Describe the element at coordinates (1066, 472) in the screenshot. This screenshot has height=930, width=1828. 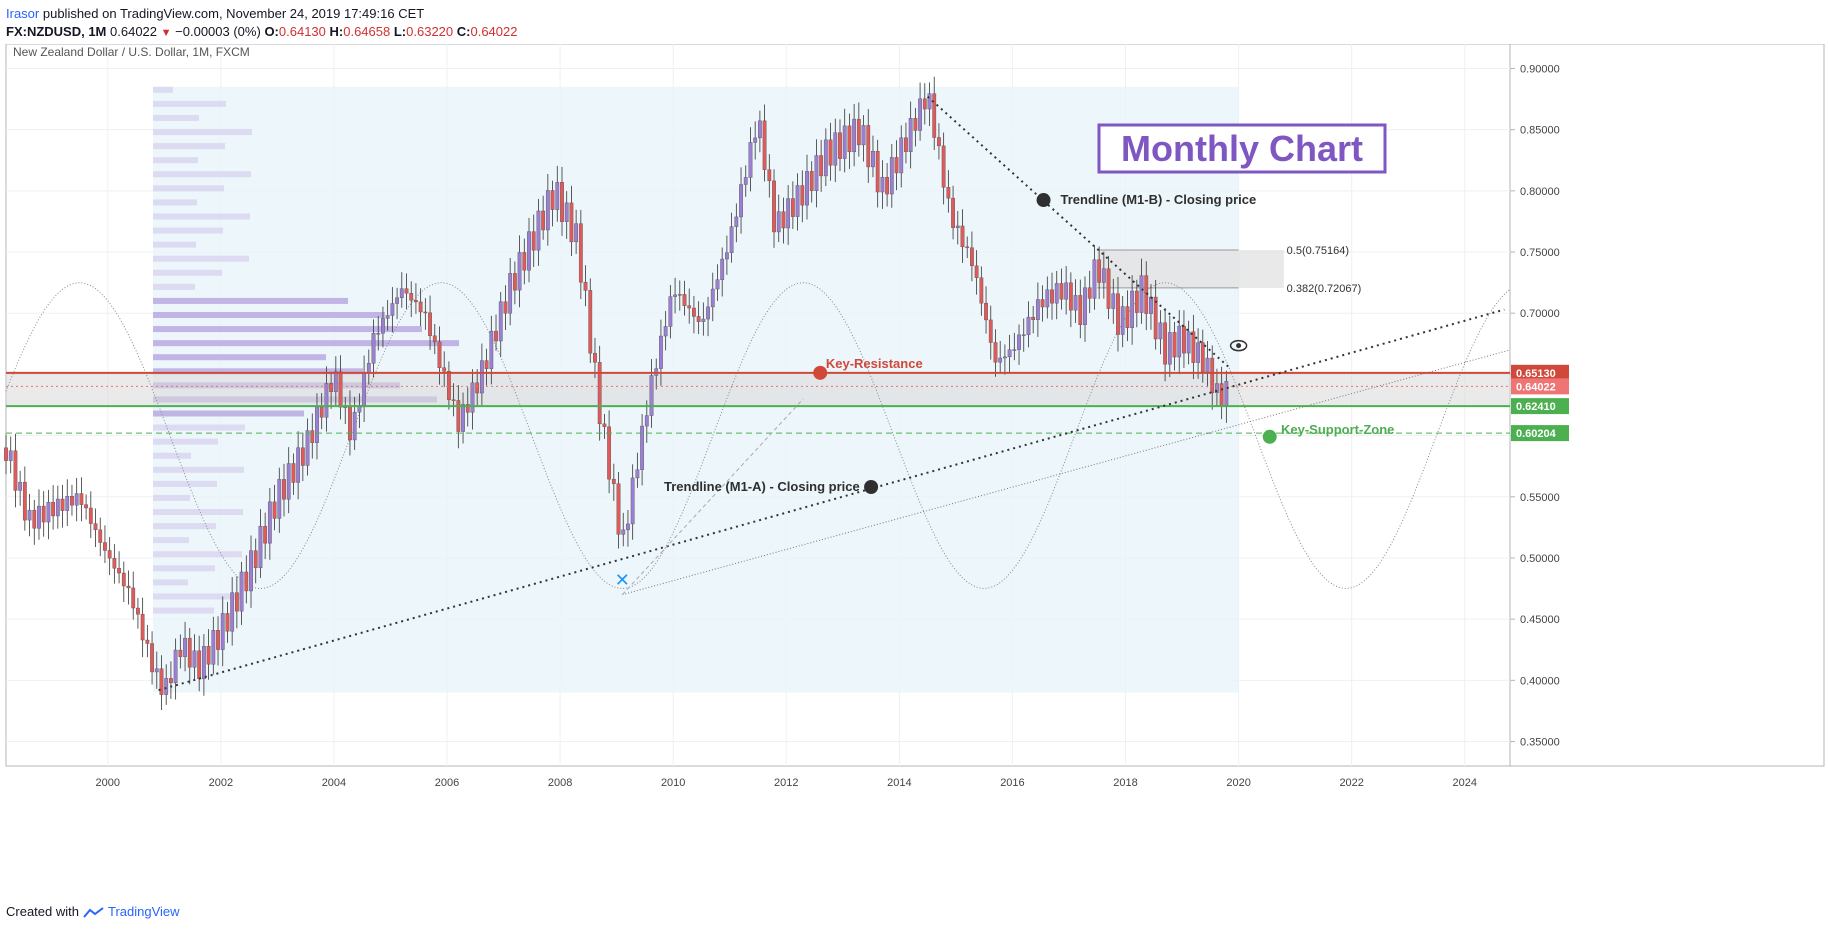
I see `trendline-faint` at that location.